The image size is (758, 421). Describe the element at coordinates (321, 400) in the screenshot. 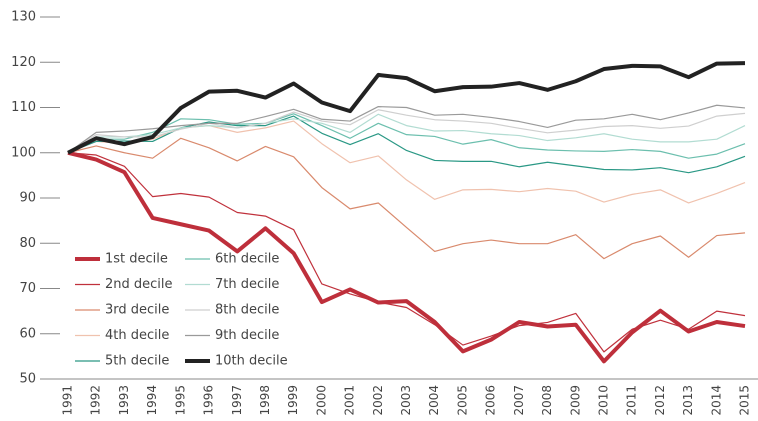

I see `x-tick-label: 2000` at that location.